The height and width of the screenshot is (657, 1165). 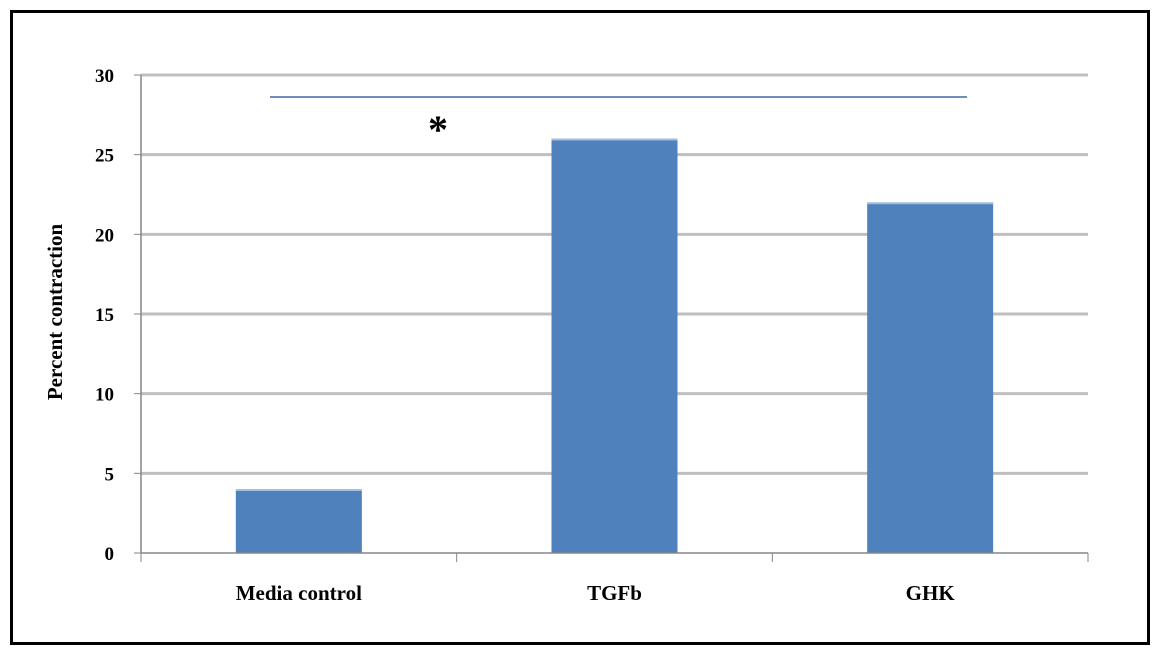 What do you see at coordinates (931, 593) in the screenshot?
I see `x-category-label: GHK` at bounding box center [931, 593].